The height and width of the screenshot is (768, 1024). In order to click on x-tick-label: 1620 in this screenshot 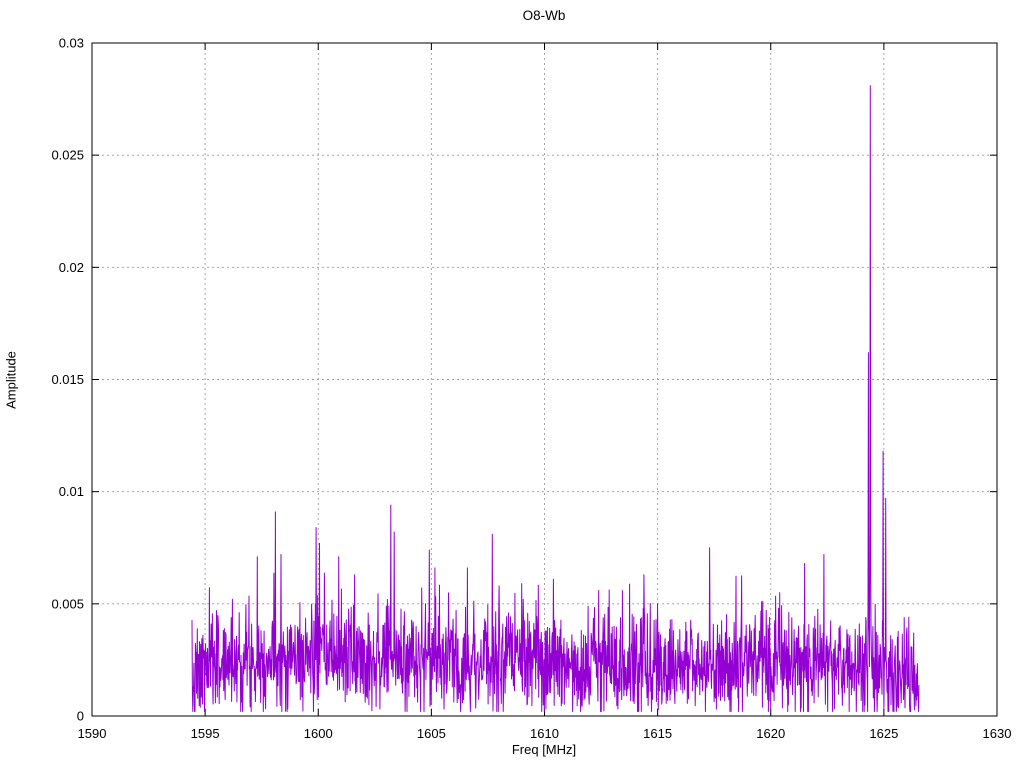, I will do `click(770, 733)`.